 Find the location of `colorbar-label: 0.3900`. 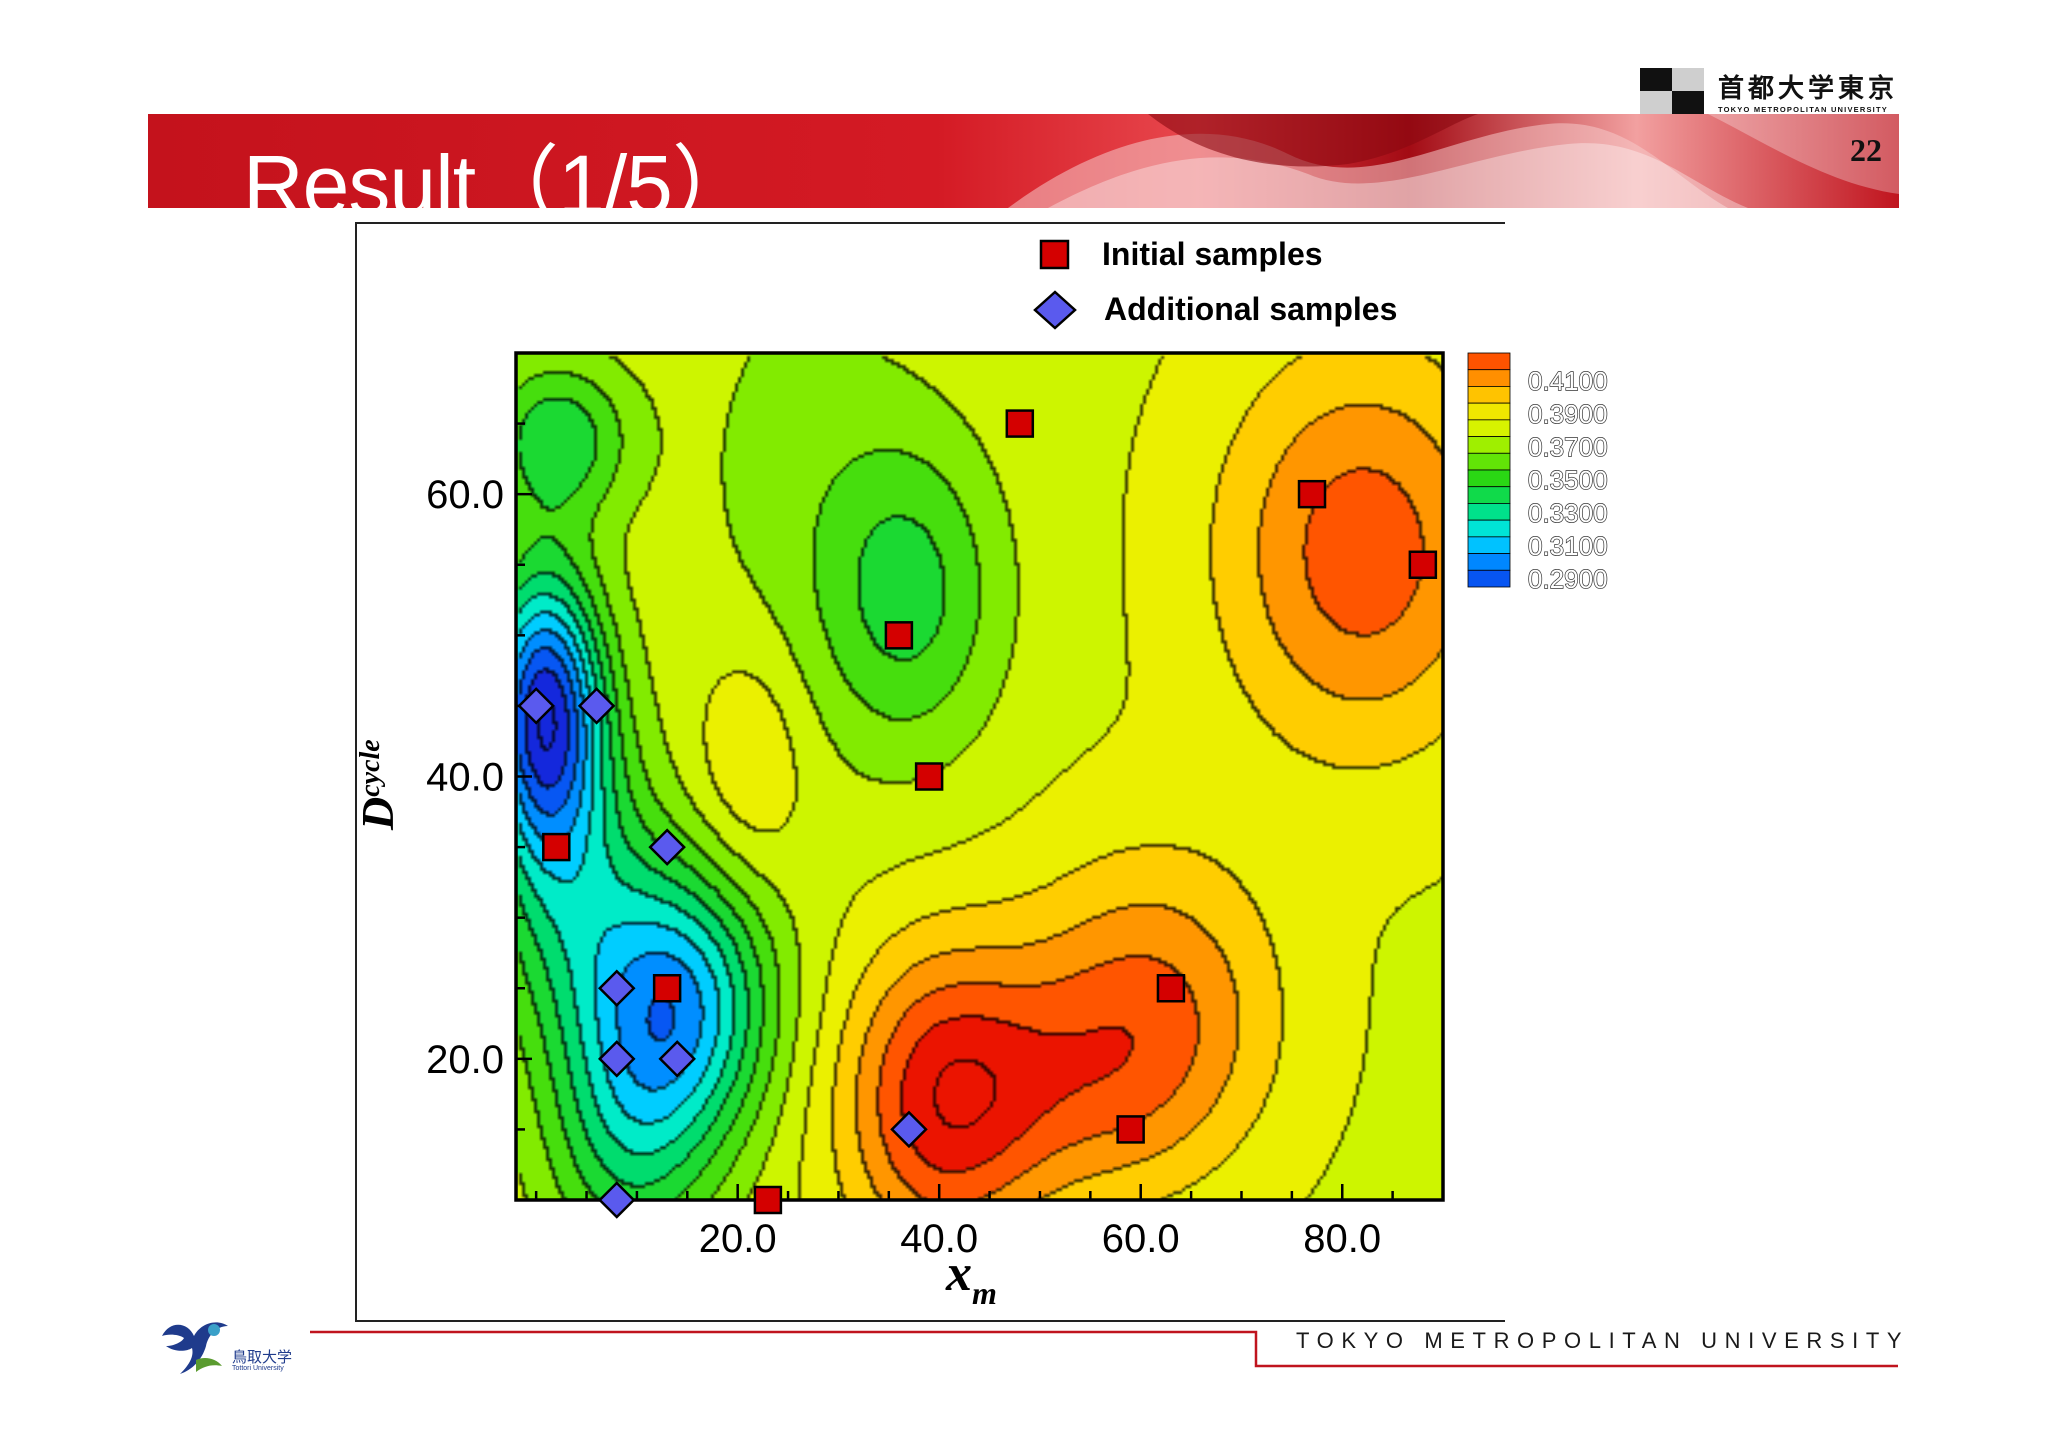

colorbar-label: 0.3900 is located at coordinates (1568, 414).